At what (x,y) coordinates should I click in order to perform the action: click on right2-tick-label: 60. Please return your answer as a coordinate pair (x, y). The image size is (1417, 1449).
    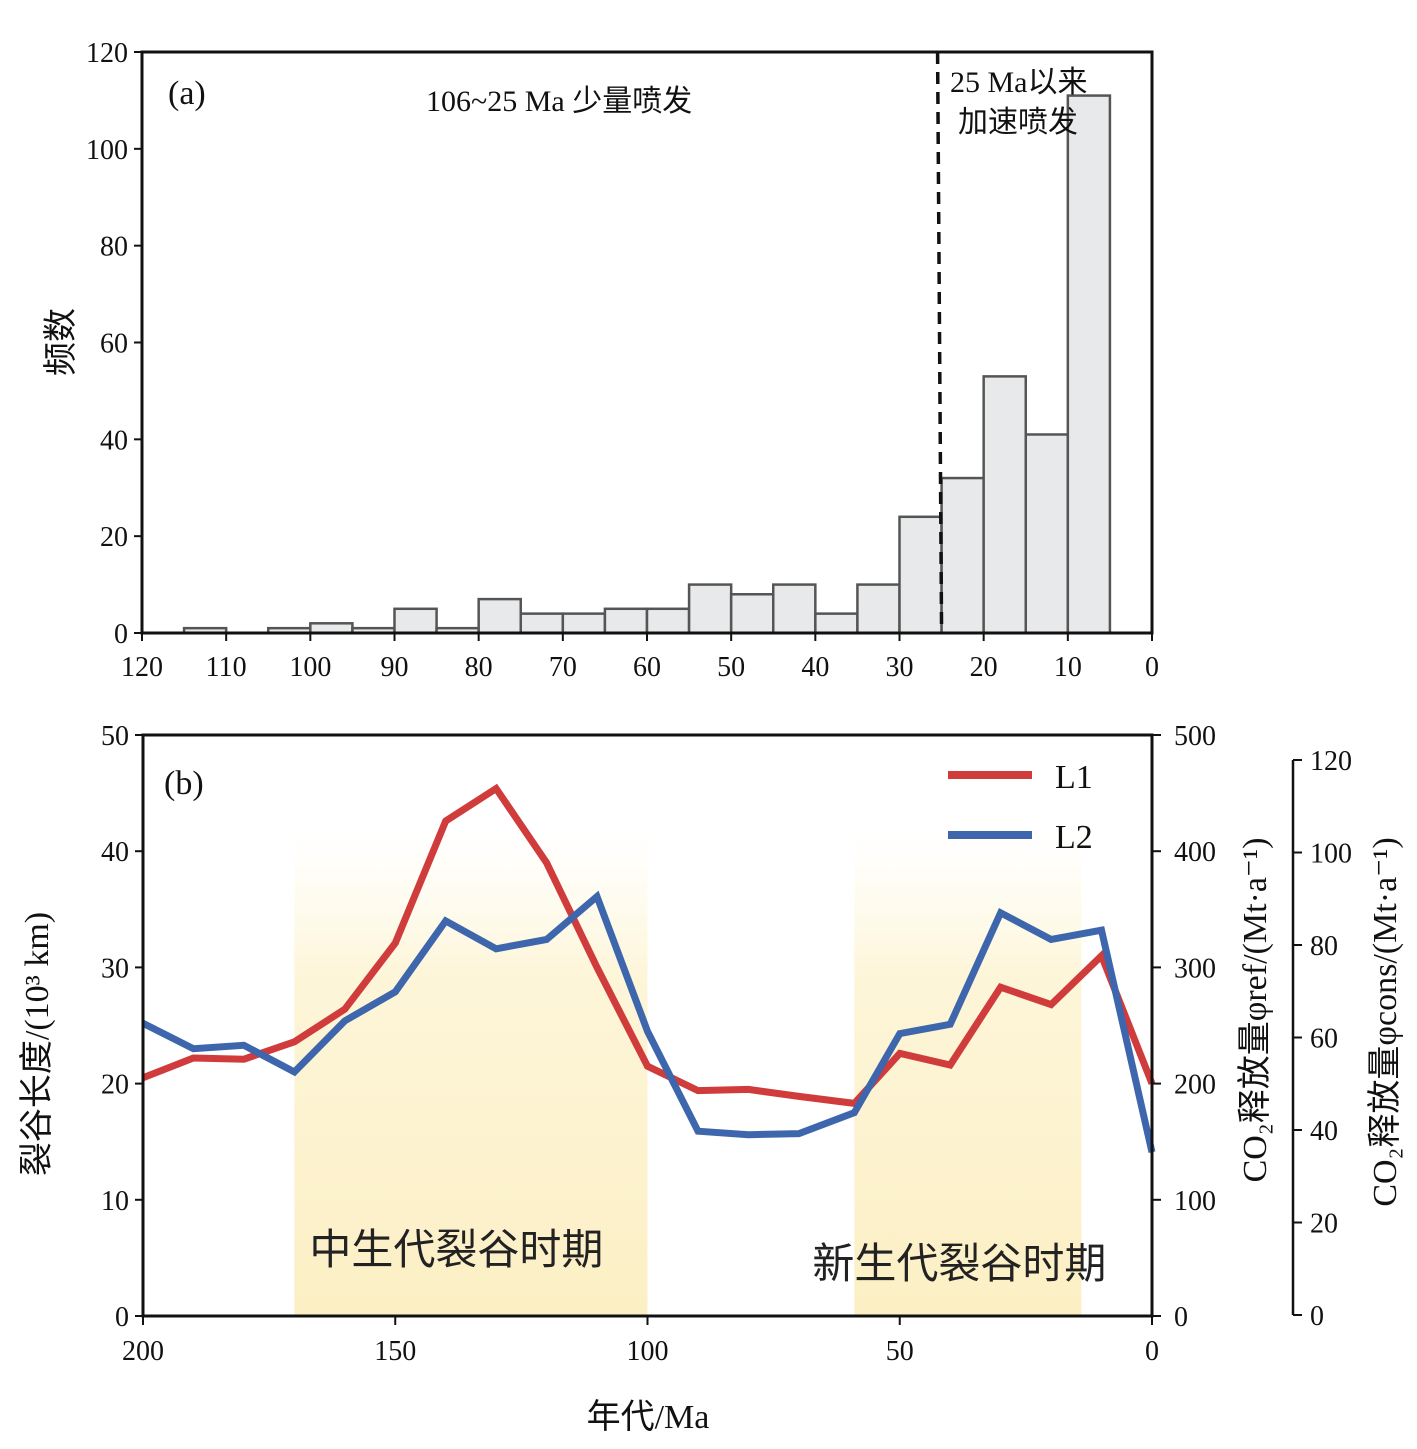
    Looking at the image, I should click on (1324, 1039).